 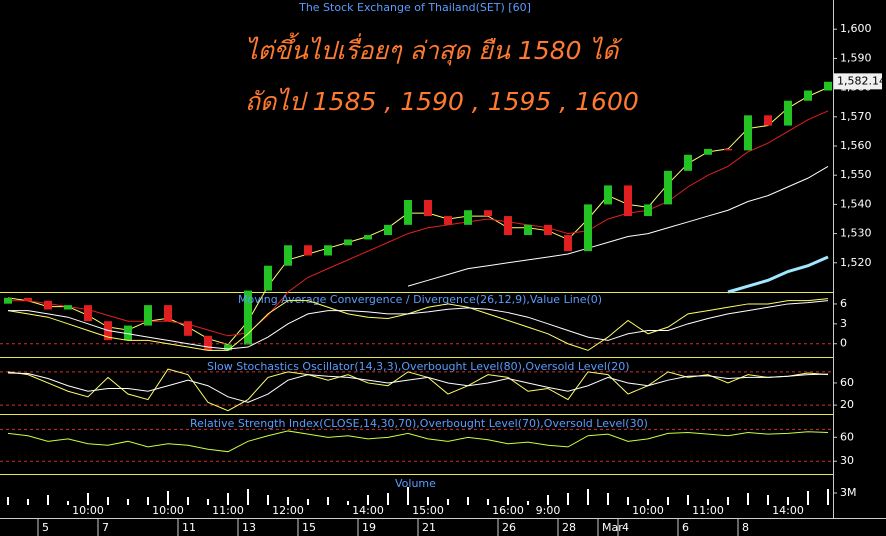 What do you see at coordinates (843, 343) in the screenshot?
I see `y-tick-label: 0` at bounding box center [843, 343].